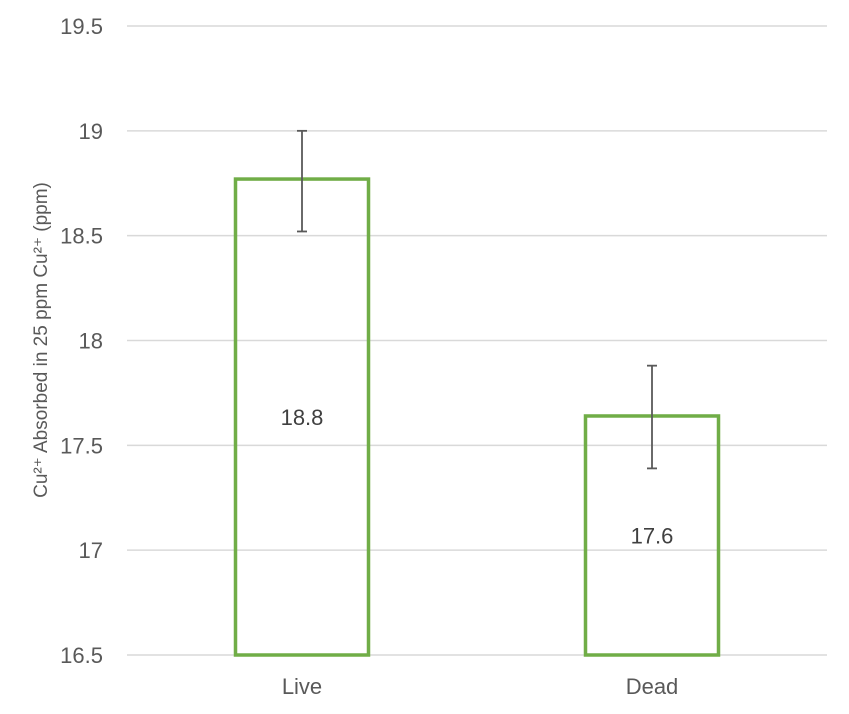  Describe the element at coordinates (302, 686) in the screenshot. I see `x-category-live: Live` at that location.